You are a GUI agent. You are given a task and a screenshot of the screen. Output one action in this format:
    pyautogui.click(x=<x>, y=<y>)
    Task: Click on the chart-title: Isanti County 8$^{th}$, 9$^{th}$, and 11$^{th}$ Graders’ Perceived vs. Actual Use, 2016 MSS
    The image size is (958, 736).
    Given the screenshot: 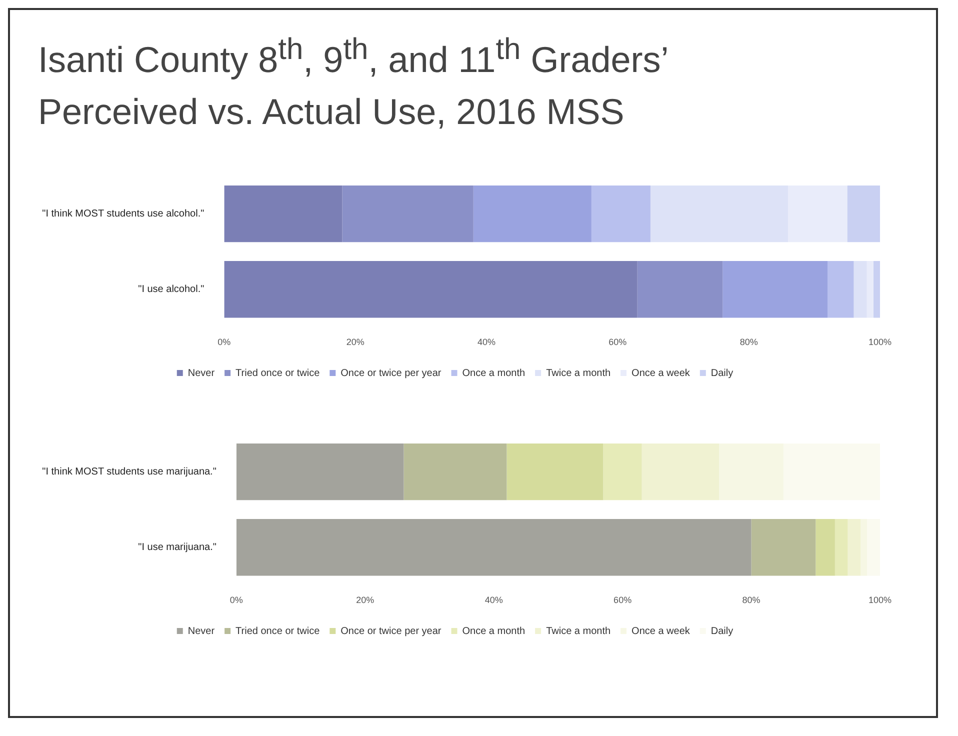 What is the action you would take?
    pyautogui.click(x=353, y=83)
    